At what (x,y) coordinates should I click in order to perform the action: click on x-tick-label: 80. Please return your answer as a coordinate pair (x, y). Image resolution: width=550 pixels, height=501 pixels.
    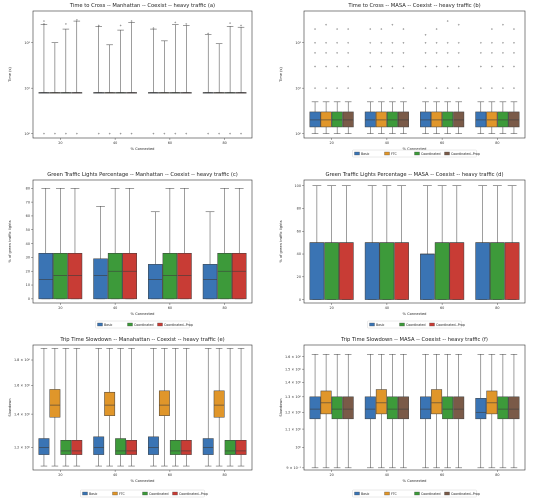
    Looking at the image, I should click on (224, 308).